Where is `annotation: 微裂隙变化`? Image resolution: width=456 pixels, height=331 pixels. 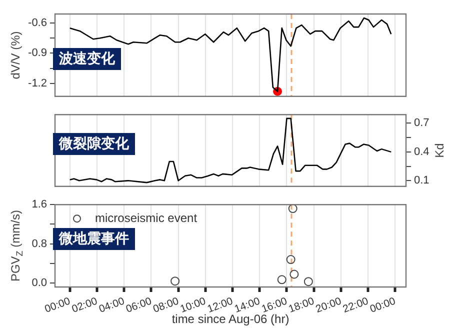
annotation: 微裂隙变化 is located at coordinates (94, 144).